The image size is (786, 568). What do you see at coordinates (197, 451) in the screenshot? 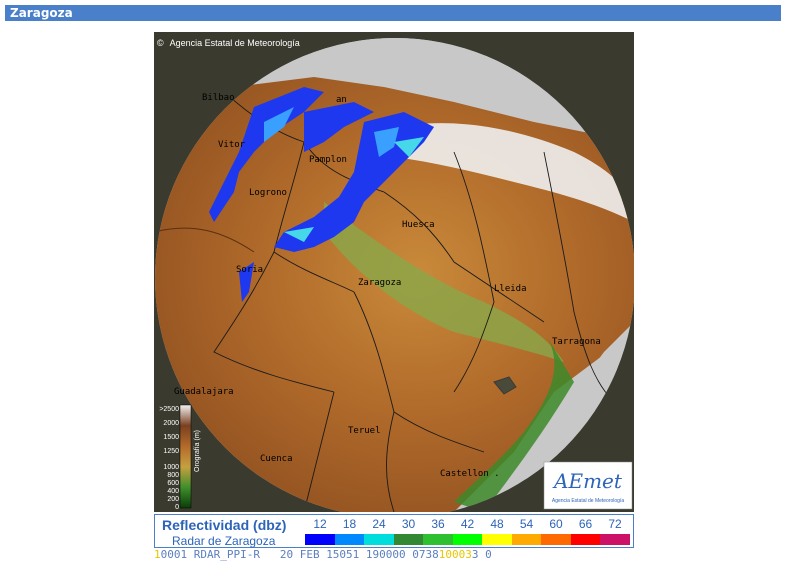
I see `svg-text: Orografía (m)` at bounding box center [197, 451].